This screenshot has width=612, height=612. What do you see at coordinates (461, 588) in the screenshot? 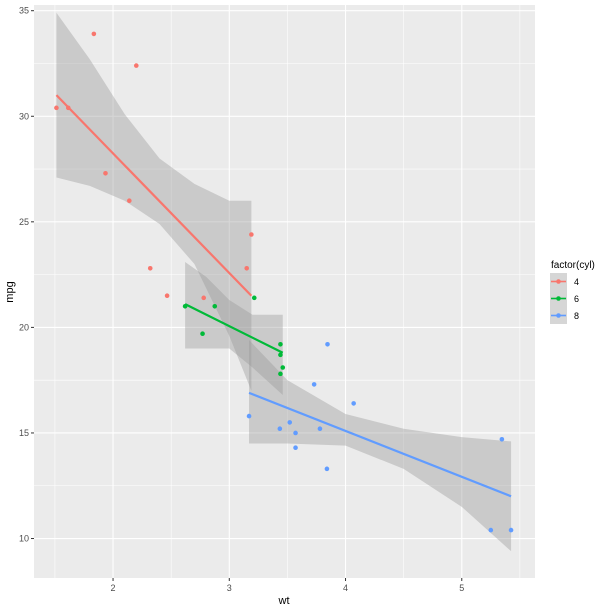
I see `x-tick-label: 5` at bounding box center [461, 588].